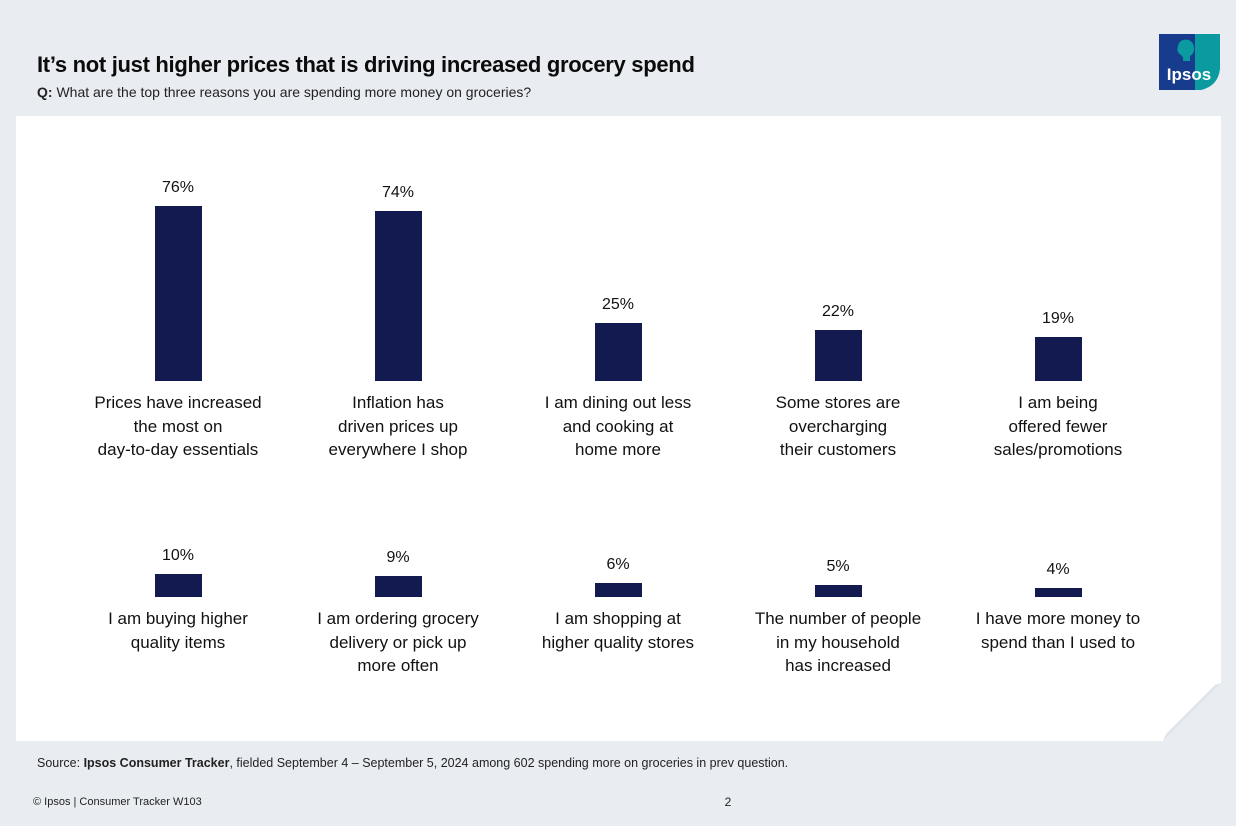 This screenshot has width=1236, height=826. What do you see at coordinates (398, 192) in the screenshot?
I see `value-label: 74%` at bounding box center [398, 192].